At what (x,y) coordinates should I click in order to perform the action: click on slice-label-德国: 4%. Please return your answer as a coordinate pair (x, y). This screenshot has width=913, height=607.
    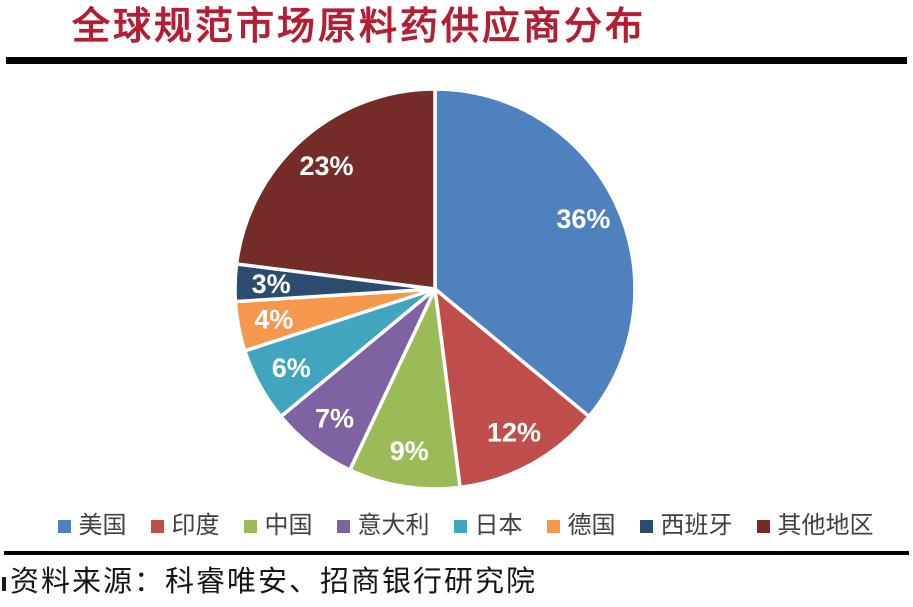
    Looking at the image, I should click on (273, 320).